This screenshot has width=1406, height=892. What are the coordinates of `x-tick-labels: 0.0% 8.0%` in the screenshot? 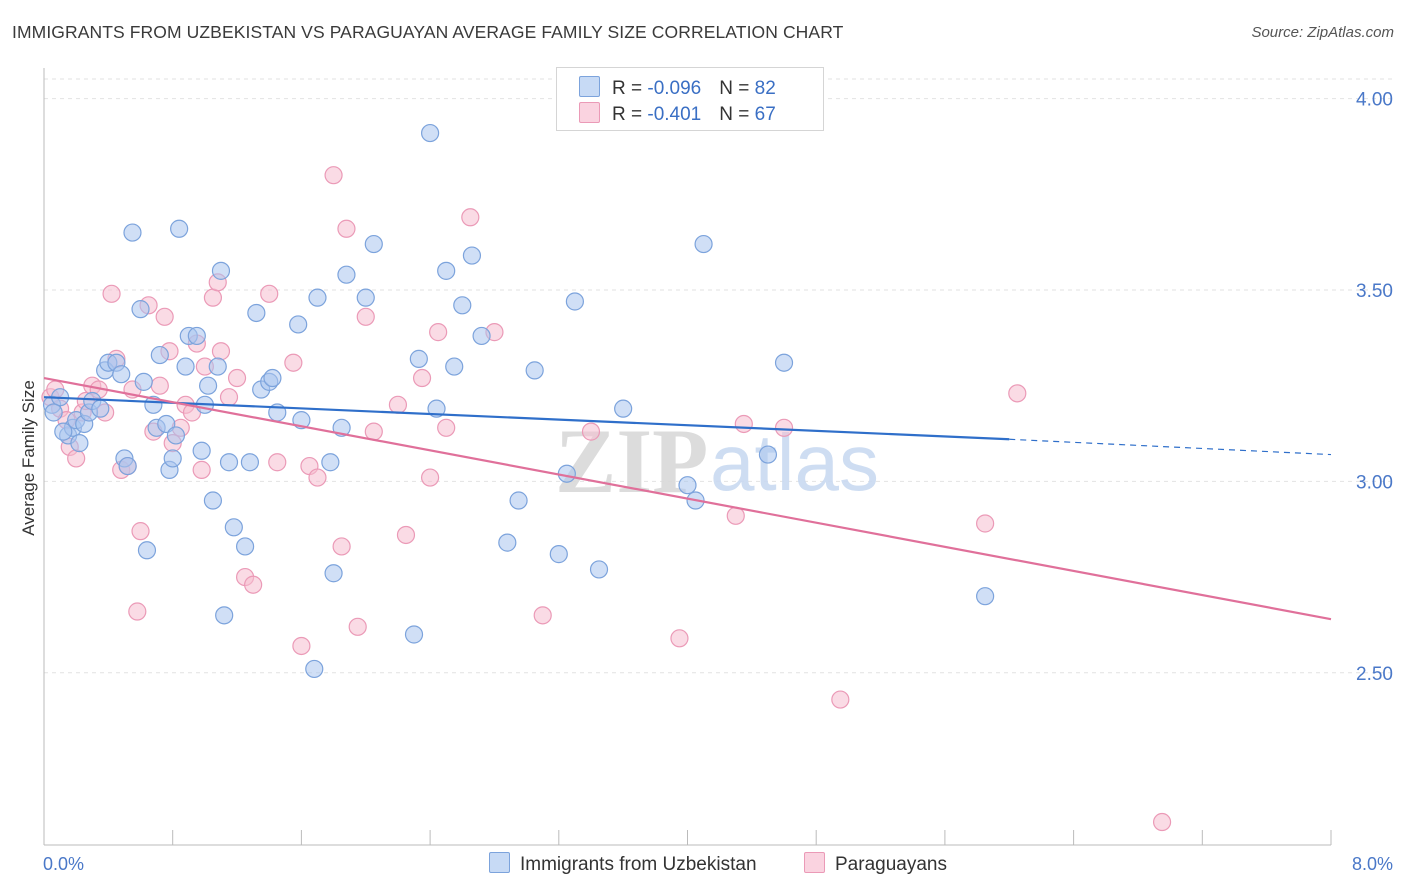 It's located at (718, 864).